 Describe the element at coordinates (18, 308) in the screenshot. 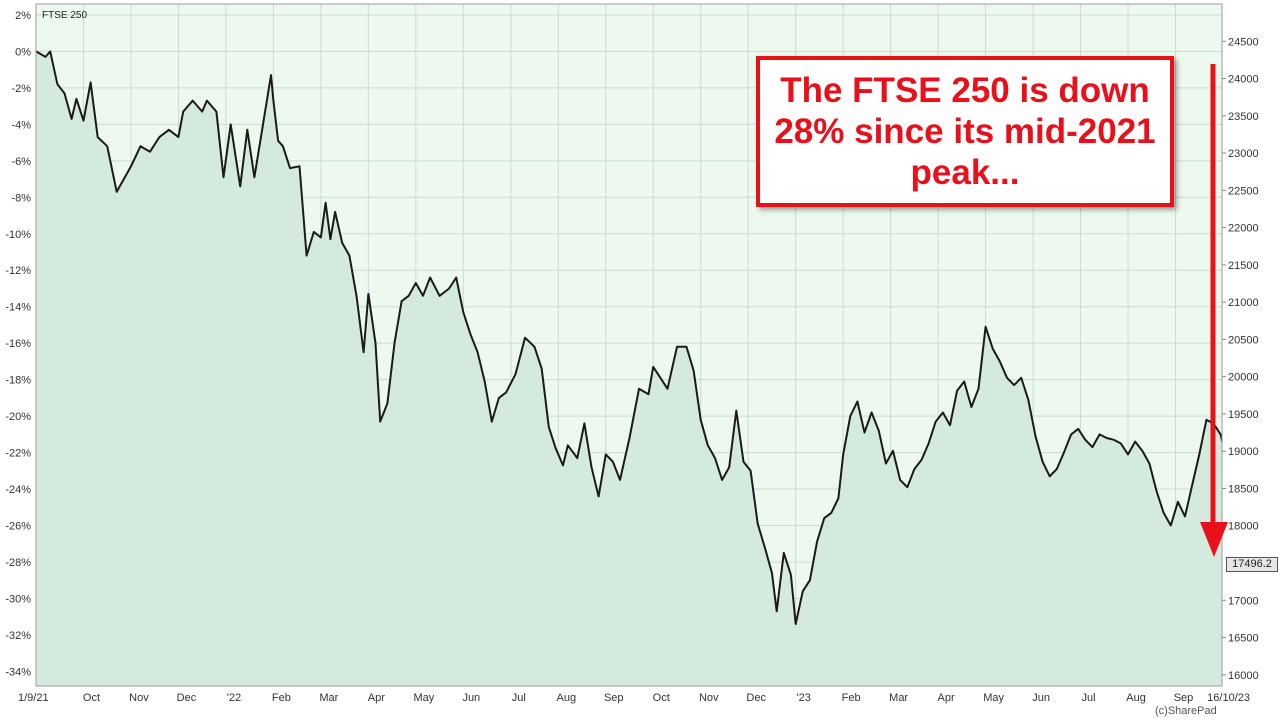

I see `left-tick-label: -14%` at that location.